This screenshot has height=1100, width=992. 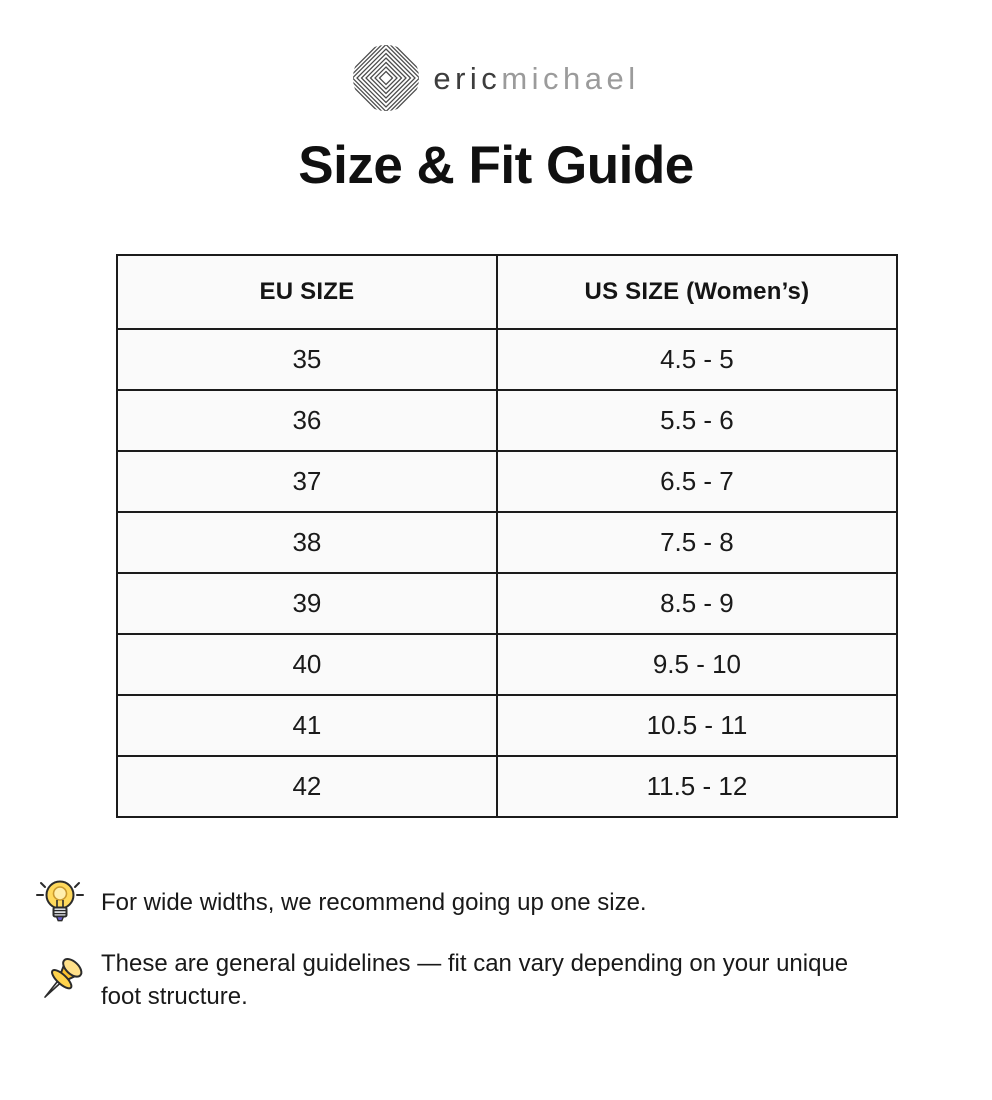 I want to click on table-row: 40 9.5 - 10, so click(x=507, y=664).